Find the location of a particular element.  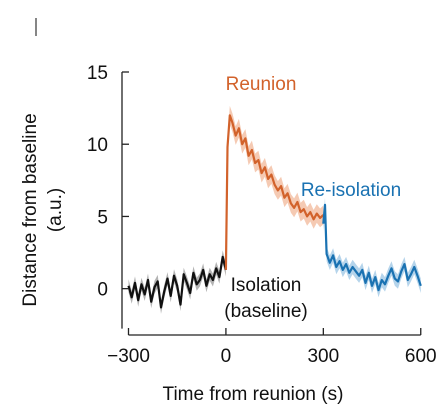

band-reunion is located at coordinates (274, 192).